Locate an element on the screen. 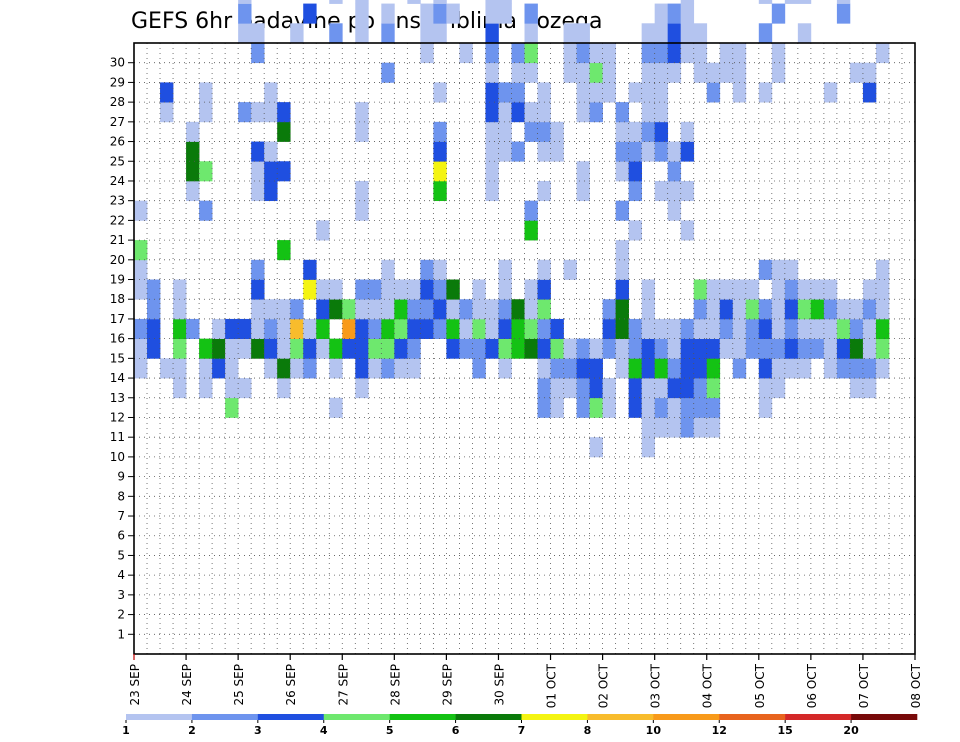 This screenshot has width=960, height=742. x-tick-label: 30 SEP is located at coordinates (499, 685).